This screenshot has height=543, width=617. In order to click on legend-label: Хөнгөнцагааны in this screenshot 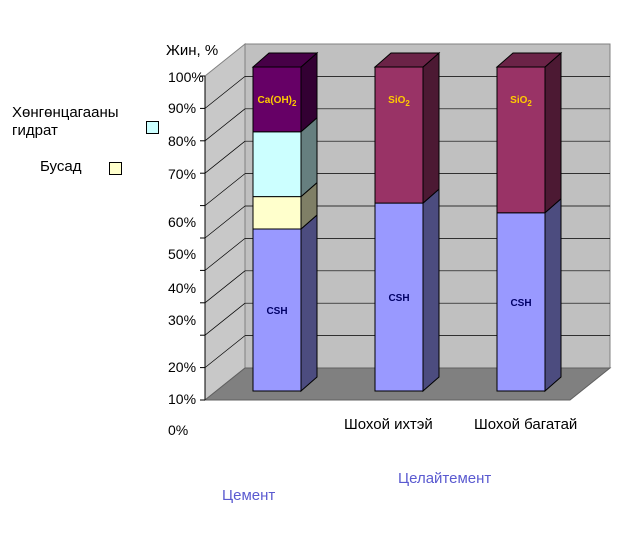, I will do `click(65, 112)`.